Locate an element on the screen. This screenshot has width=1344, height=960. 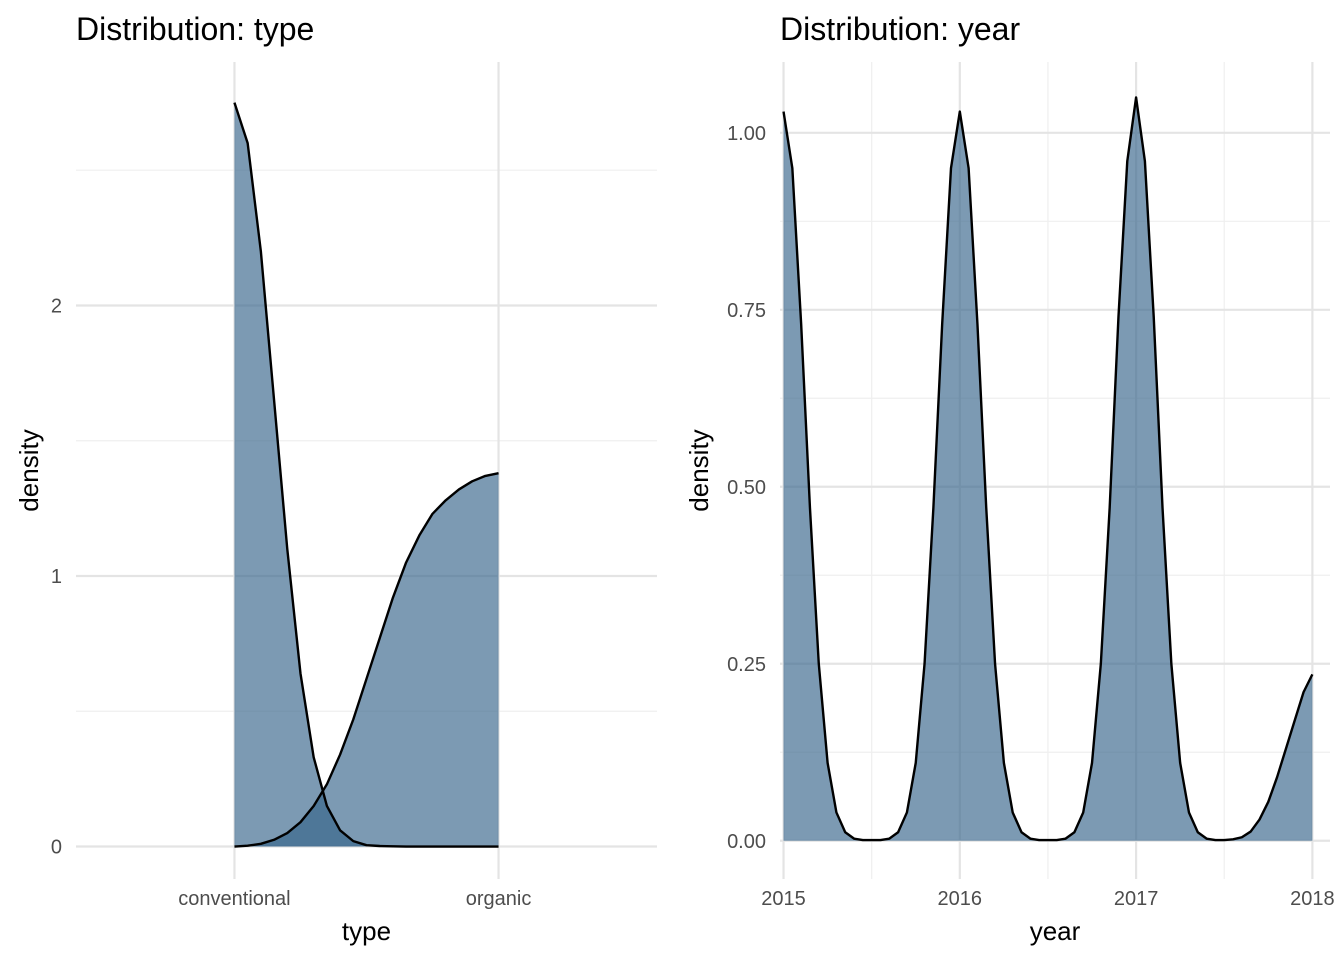
x-axis-title: type is located at coordinates (366, 931).